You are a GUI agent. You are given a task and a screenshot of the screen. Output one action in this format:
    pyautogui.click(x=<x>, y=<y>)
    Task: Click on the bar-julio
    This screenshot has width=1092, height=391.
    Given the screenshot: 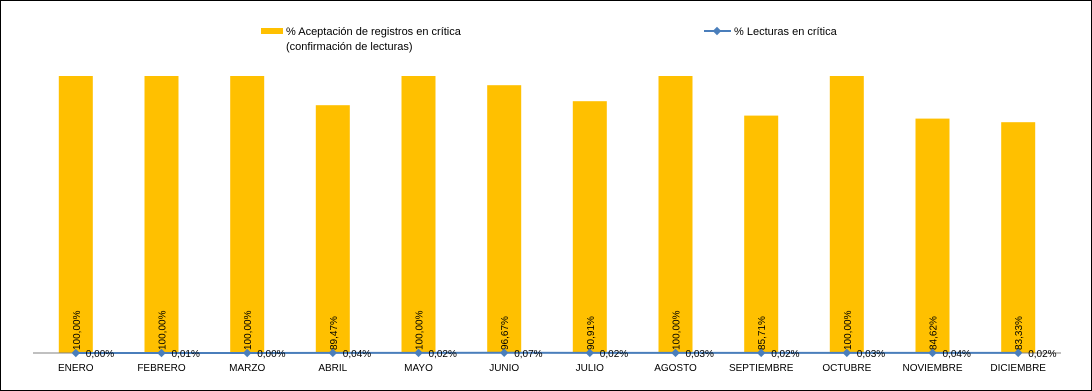 What is the action you would take?
    pyautogui.click(x=589, y=227)
    